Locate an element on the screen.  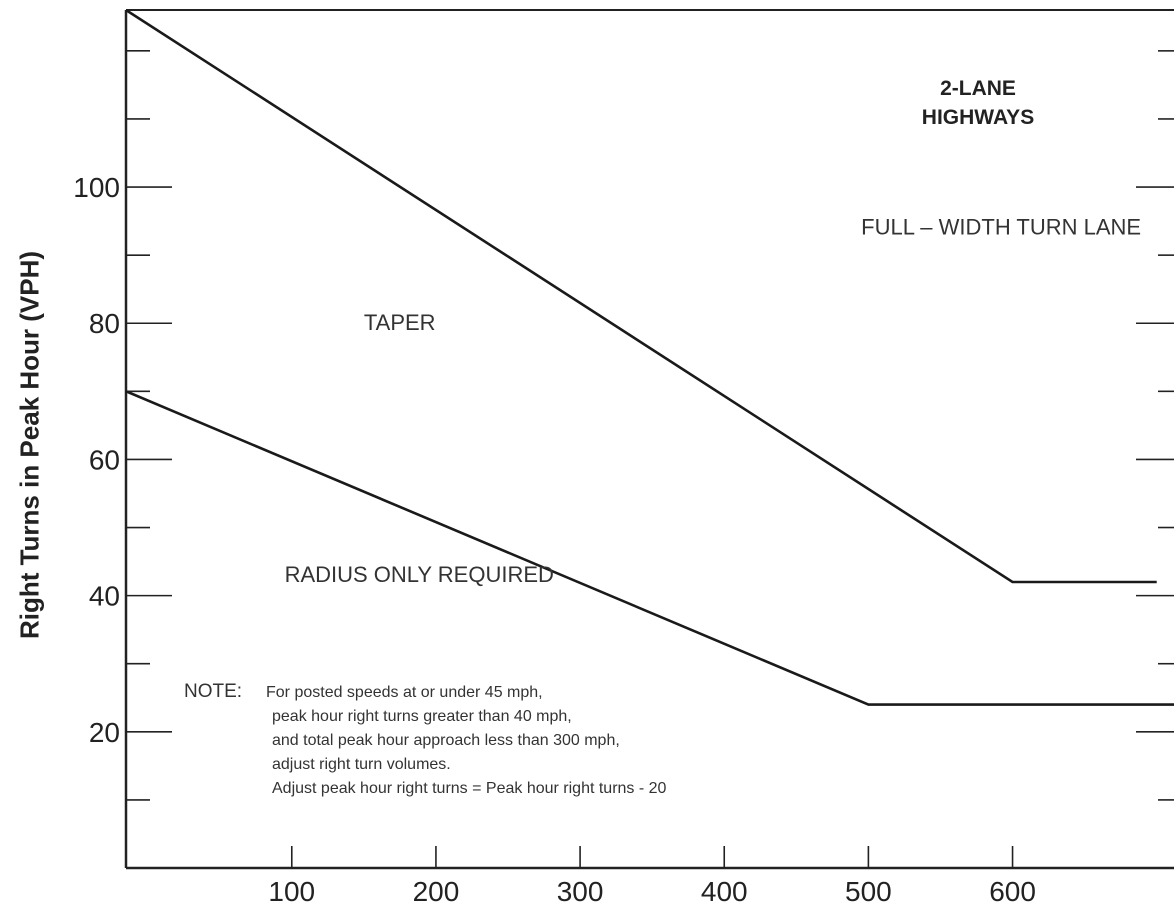
region-label: TAPER is located at coordinates (400, 322).